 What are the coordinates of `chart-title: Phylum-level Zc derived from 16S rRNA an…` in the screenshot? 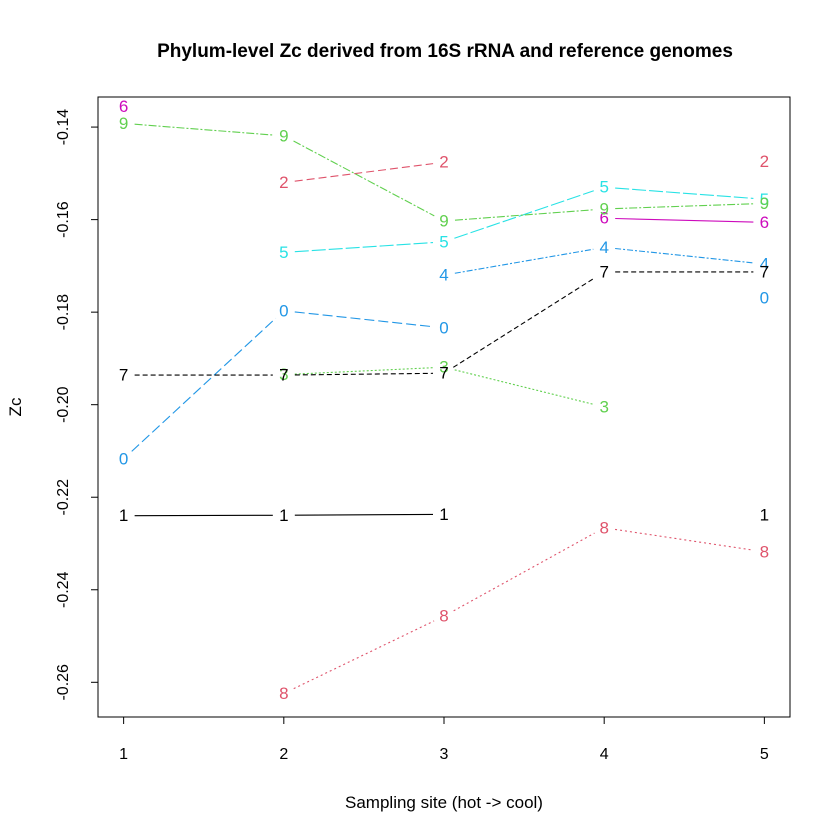 It's located at (445, 51).